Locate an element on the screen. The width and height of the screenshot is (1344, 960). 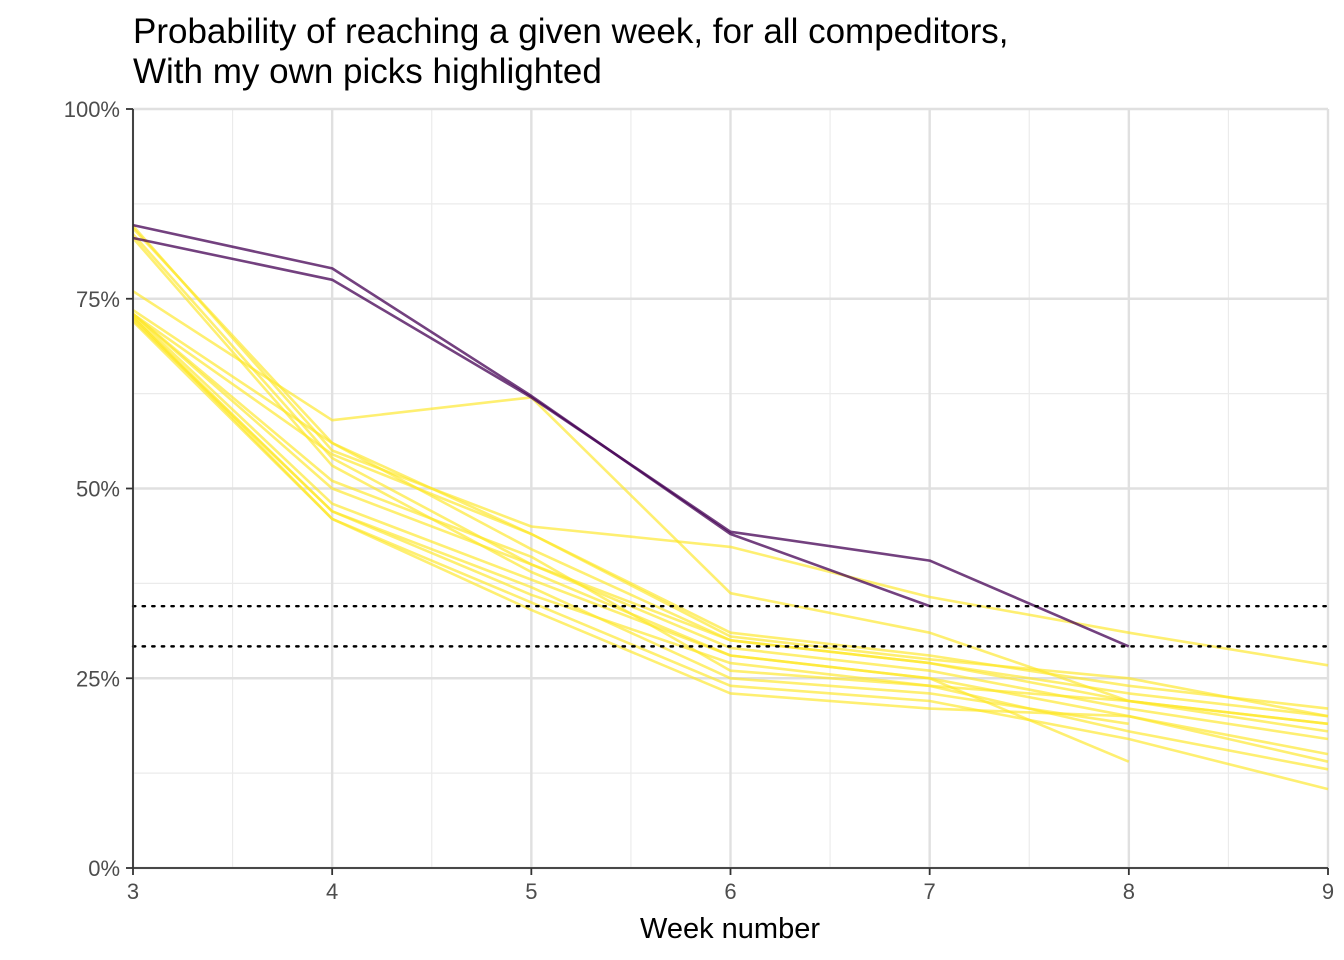
y-tick-label: 75% is located at coordinates (98, 299).